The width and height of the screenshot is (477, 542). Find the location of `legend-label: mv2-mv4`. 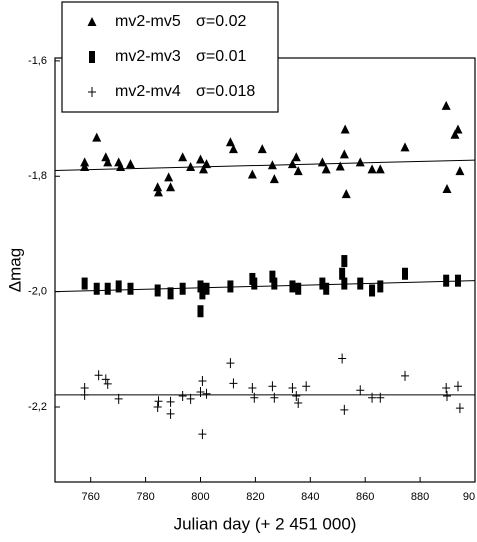

legend-label: mv2-mv4 is located at coordinates (148, 91).